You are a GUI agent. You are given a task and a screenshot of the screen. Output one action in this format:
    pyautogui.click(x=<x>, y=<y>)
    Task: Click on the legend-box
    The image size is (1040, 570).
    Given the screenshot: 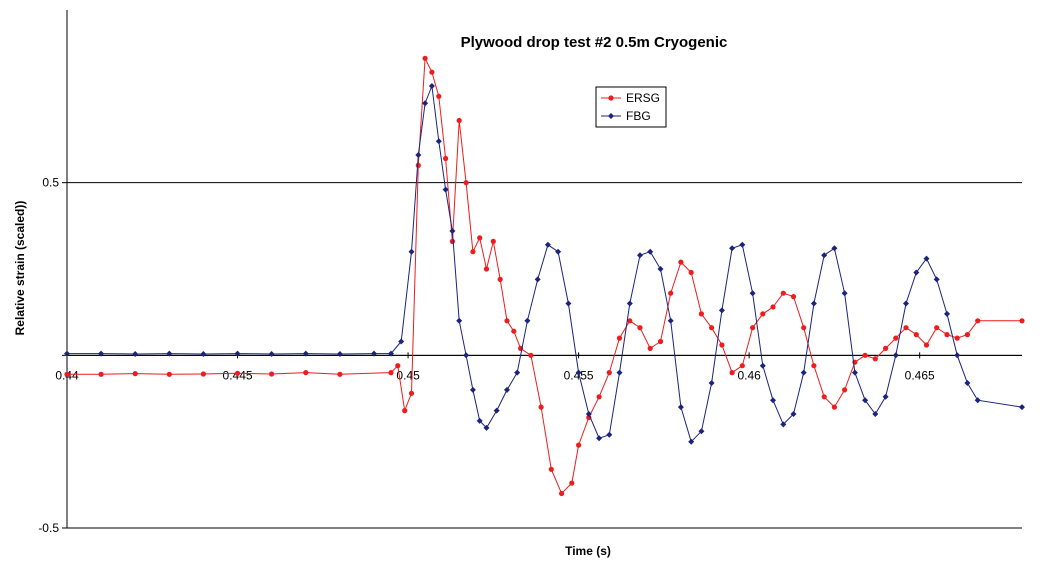 What is the action you would take?
    pyautogui.click(x=631, y=107)
    